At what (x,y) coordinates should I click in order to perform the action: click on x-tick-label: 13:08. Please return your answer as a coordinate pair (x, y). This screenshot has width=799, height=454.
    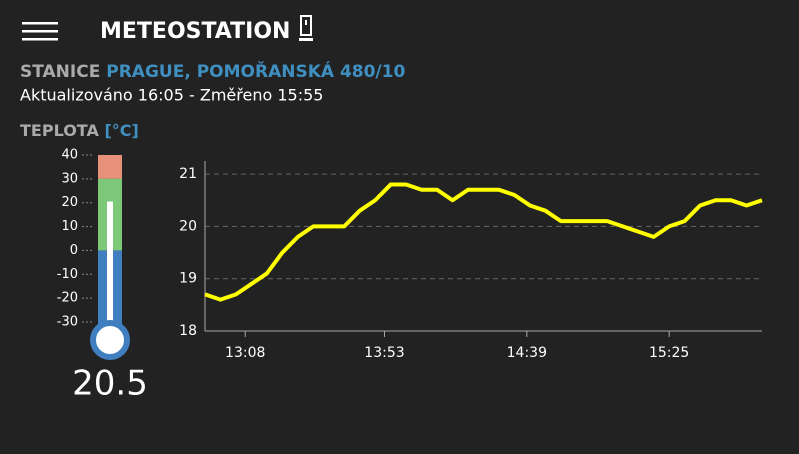
    Looking at the image, I should click on (245, 353).